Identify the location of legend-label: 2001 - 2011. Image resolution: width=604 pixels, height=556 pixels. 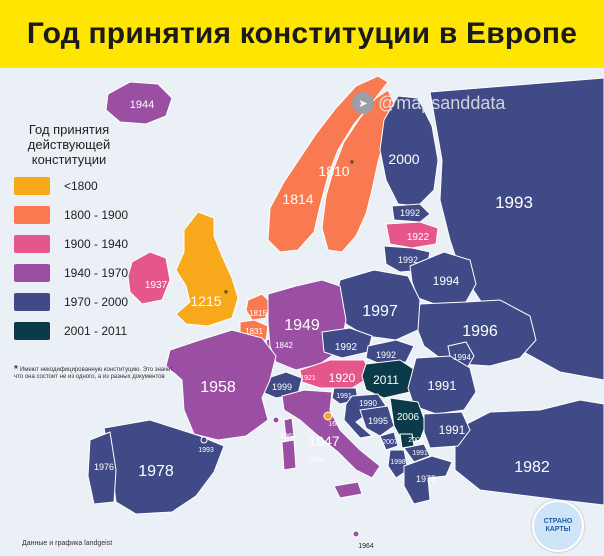
(96, 331).